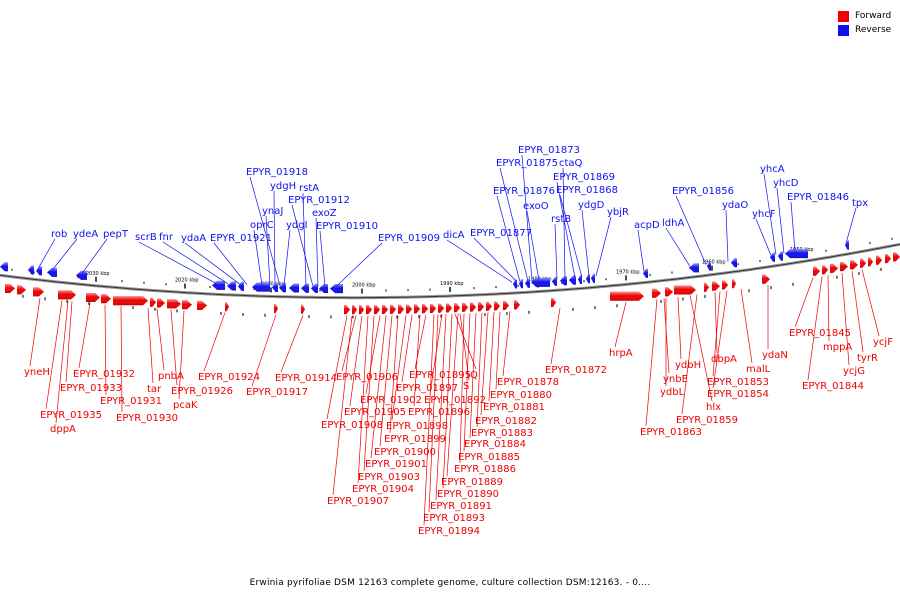 Image resolution: width=900 pixels, height=600 pixels. Describe the element at coordinates (675, 379) in the screenshot. I see `forward-gene-label-ynbe: ynbE` at that location.